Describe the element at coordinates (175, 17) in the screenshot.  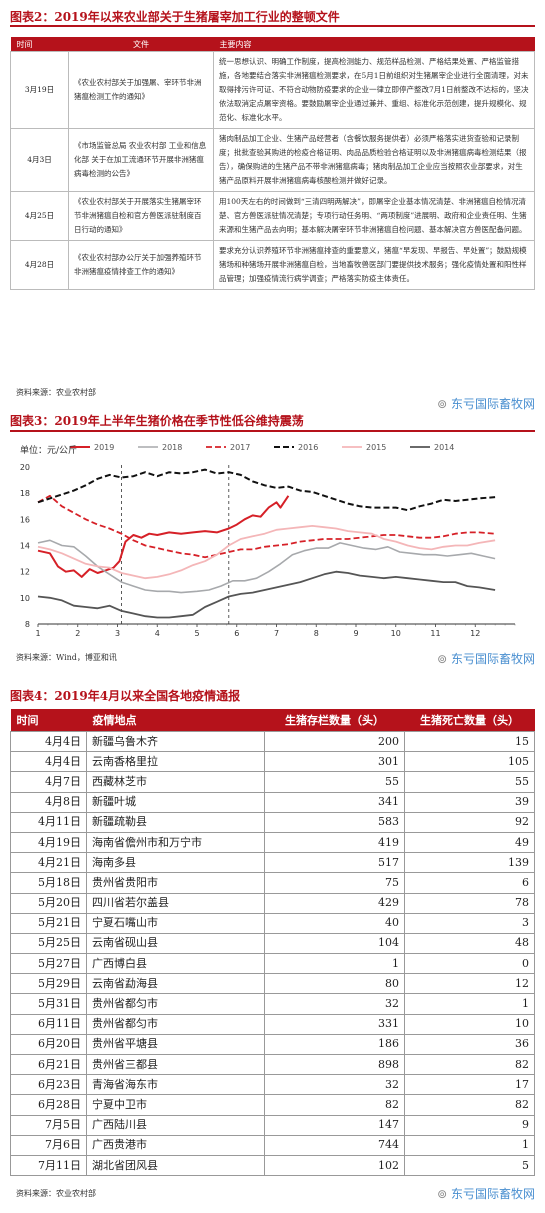
I see `fig2-title: 图表2：2019年以来农业部关于生猪屠宰加工行业的整顿文件` at that location.